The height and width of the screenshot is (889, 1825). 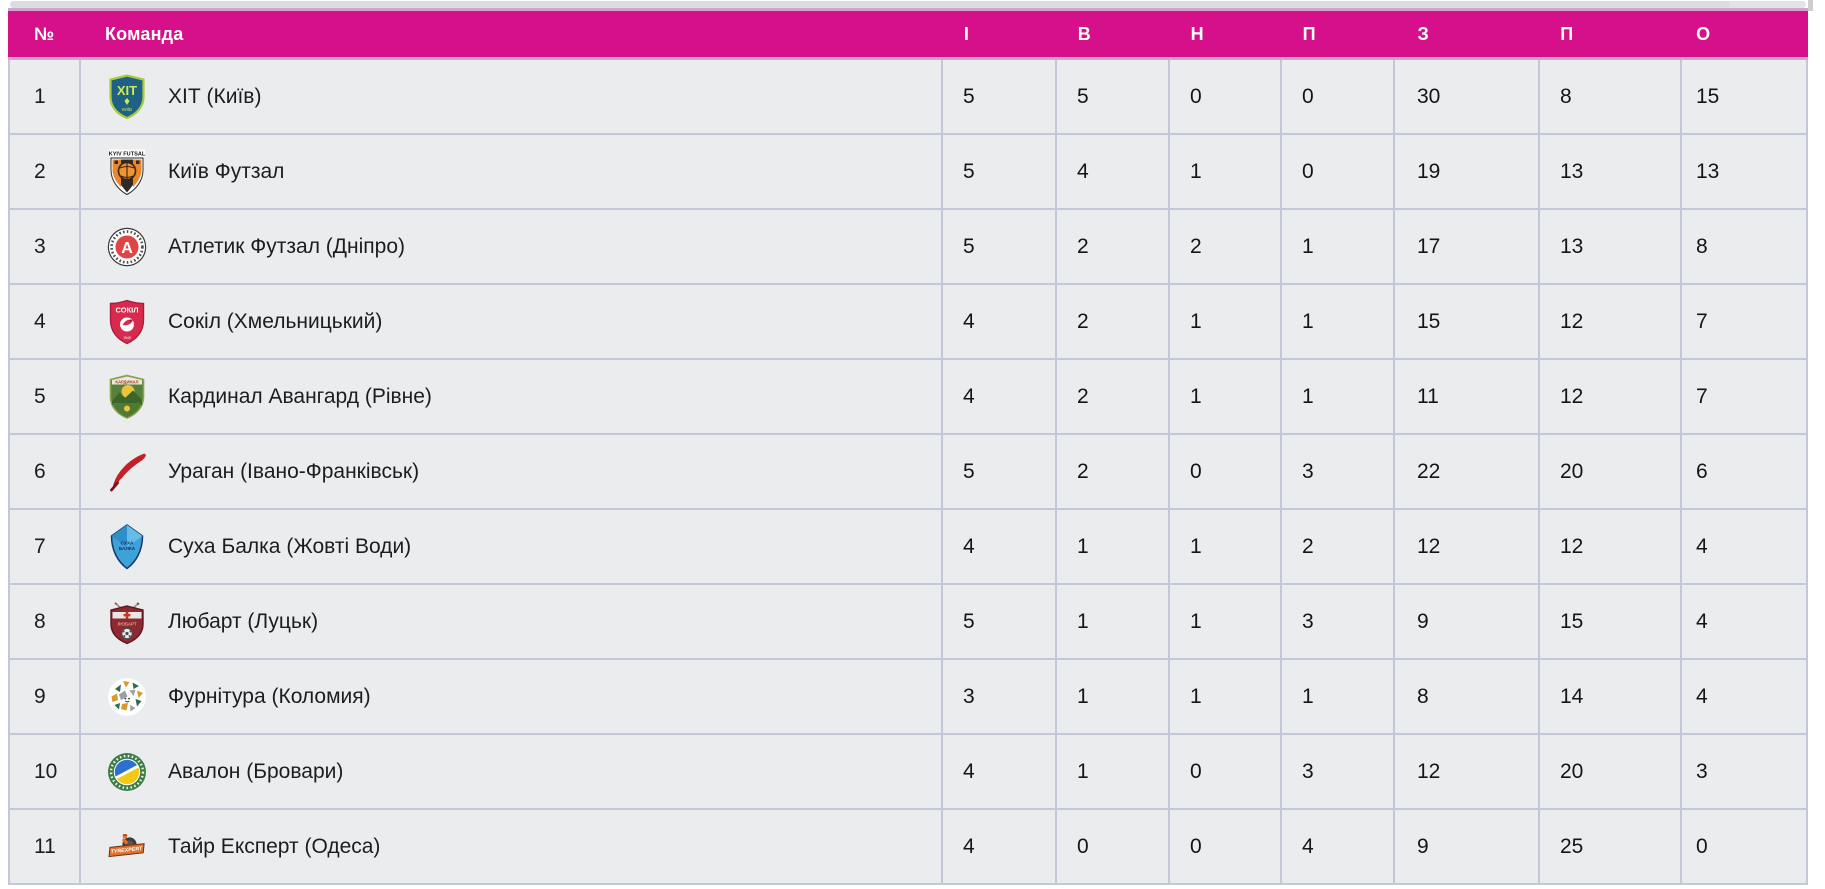 What do you see at coordinates (45, 396) in the screenshot?
I see `position-cell: 5` at bounding box center [45, 396].